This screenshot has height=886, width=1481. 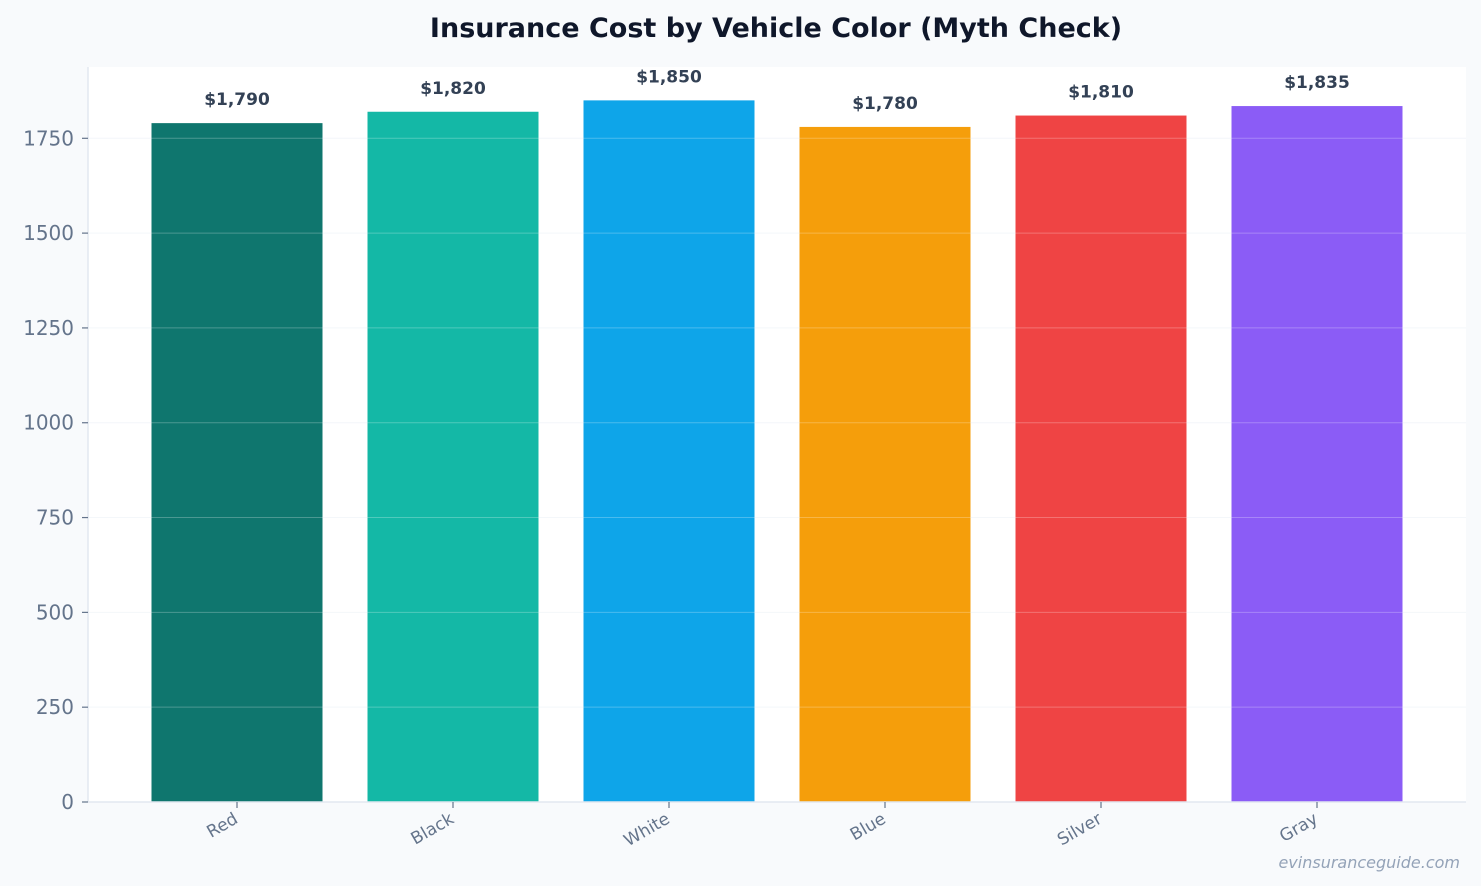 I want to click on data-label-black: $1,820, so click(x=453, y=89).